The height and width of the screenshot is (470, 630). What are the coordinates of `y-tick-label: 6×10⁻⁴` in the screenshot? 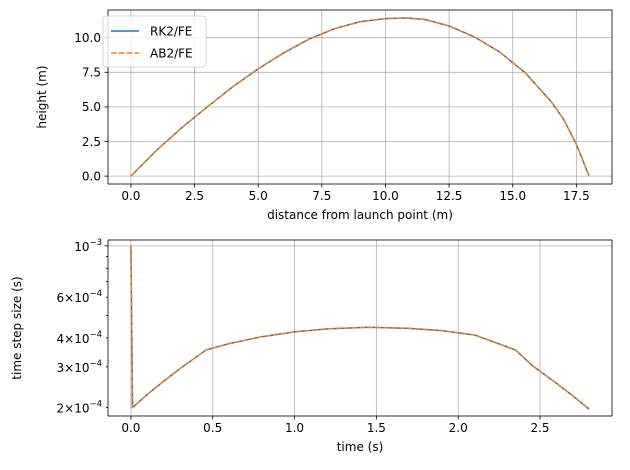 It's located at (80, 297).